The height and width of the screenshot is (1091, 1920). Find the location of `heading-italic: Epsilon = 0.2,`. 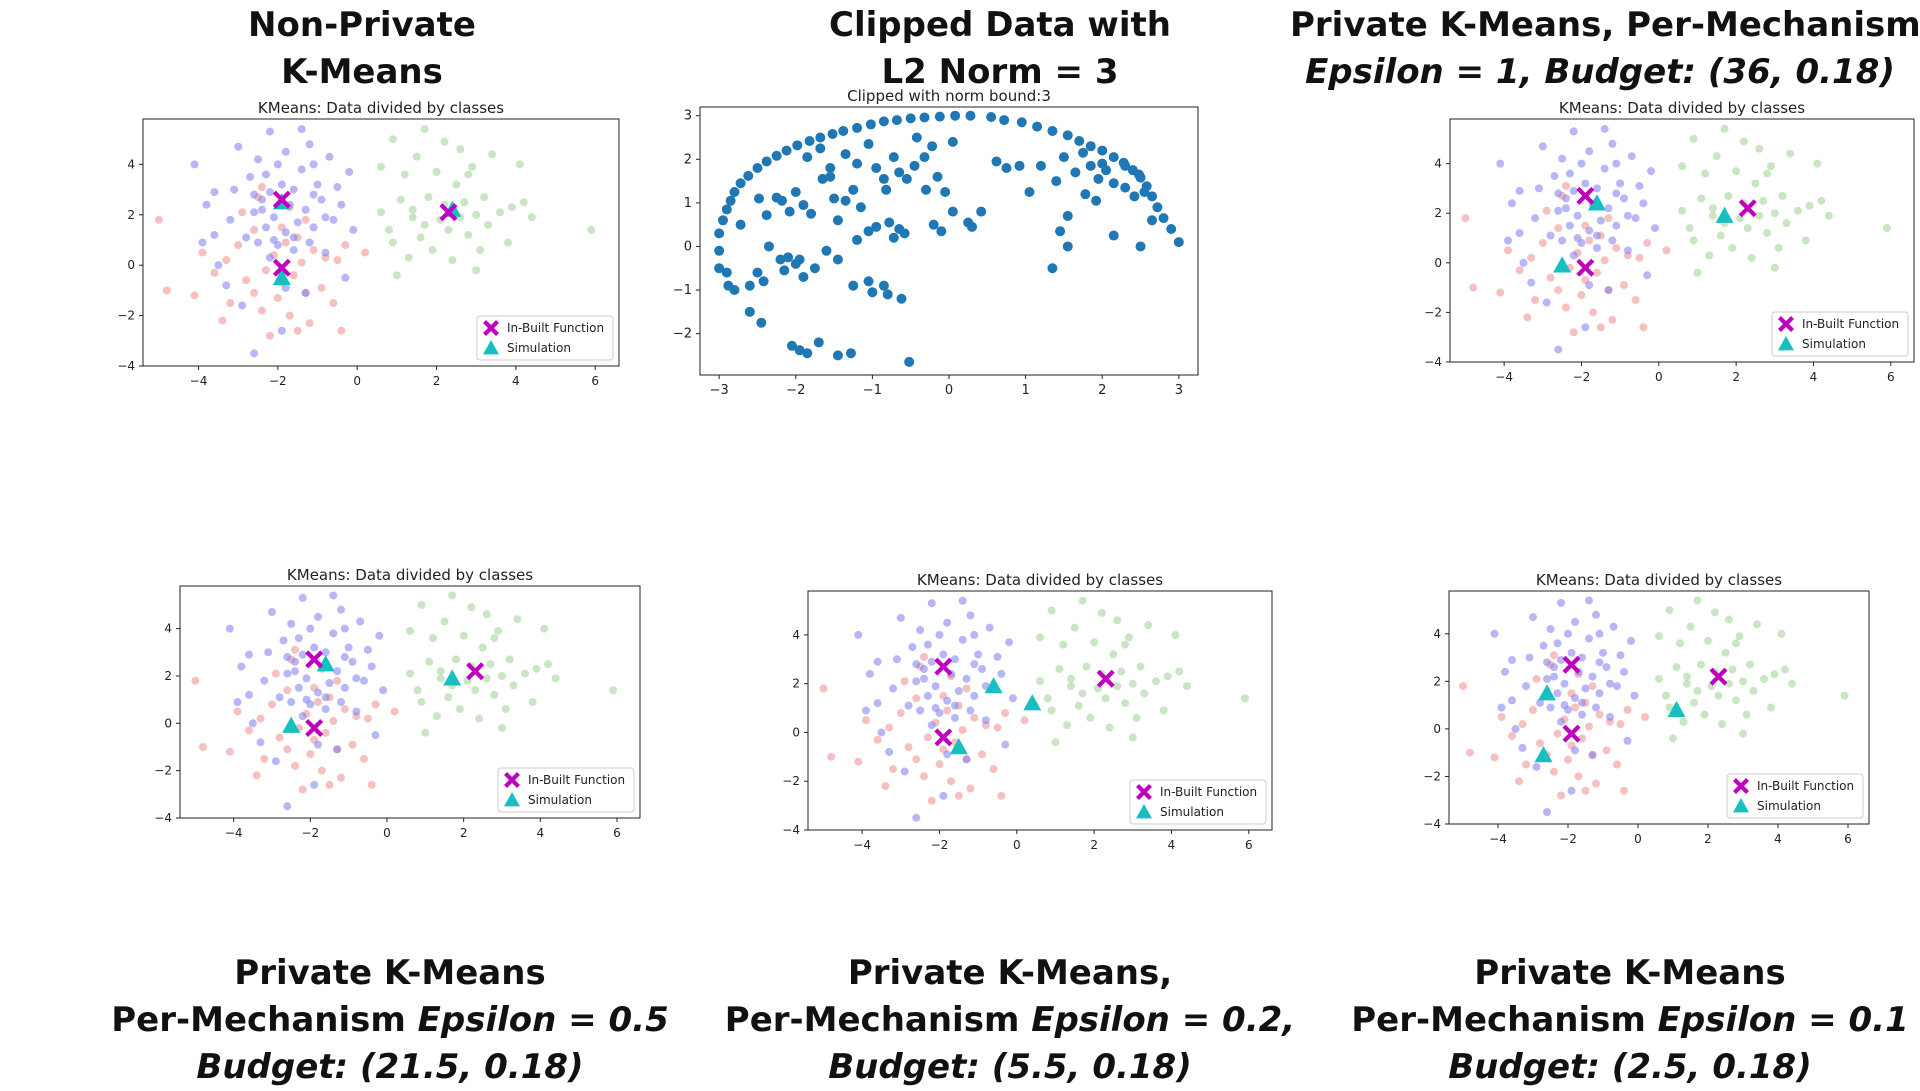

heading-italic: Epsilon = 0.2, is located at coordinates (1163, 1020).